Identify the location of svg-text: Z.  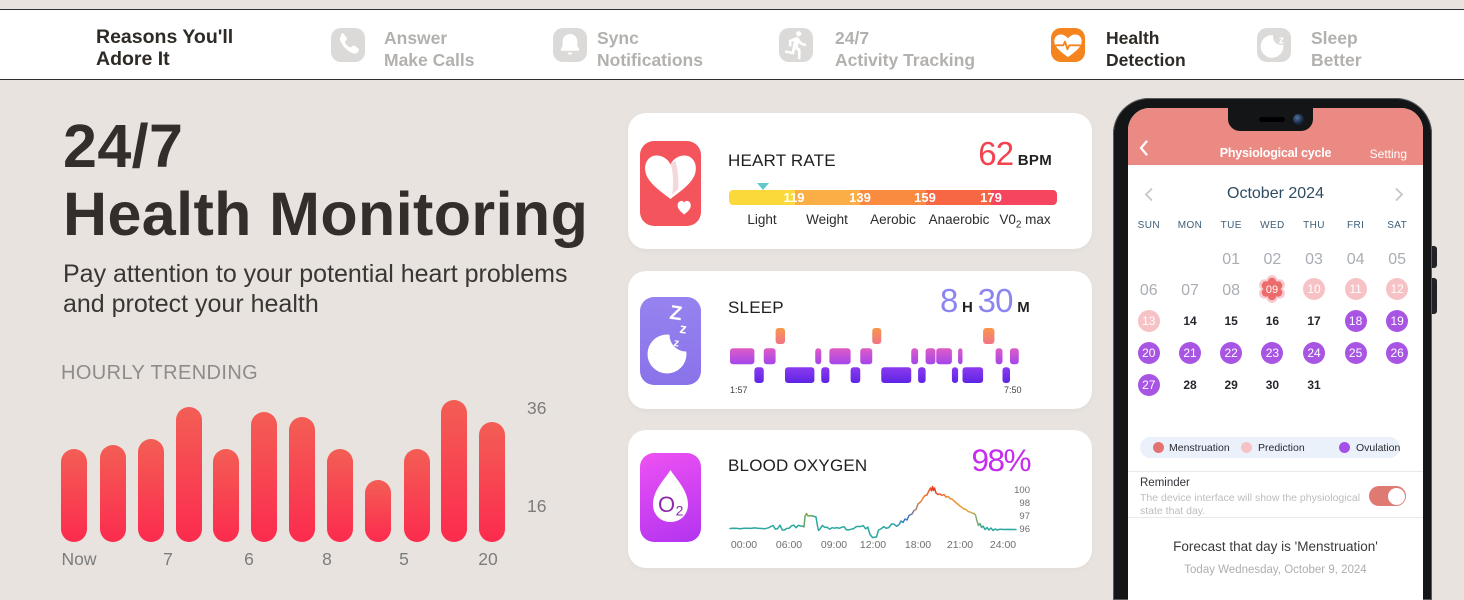
(675, 313).